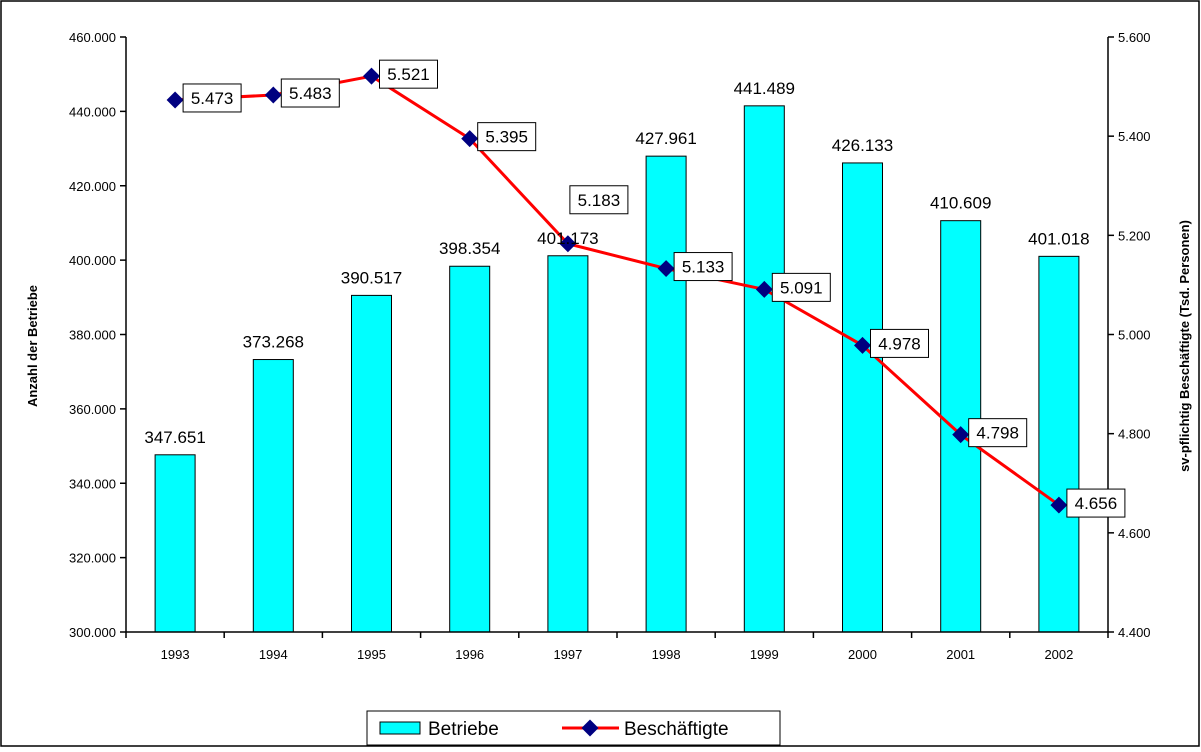 Image resolution: width=1201 pixels, height=752 pixels. Describe the element at coordinates (764, 289) in the screenshot. I see `marker-beschaeftigte-1999` at that location.